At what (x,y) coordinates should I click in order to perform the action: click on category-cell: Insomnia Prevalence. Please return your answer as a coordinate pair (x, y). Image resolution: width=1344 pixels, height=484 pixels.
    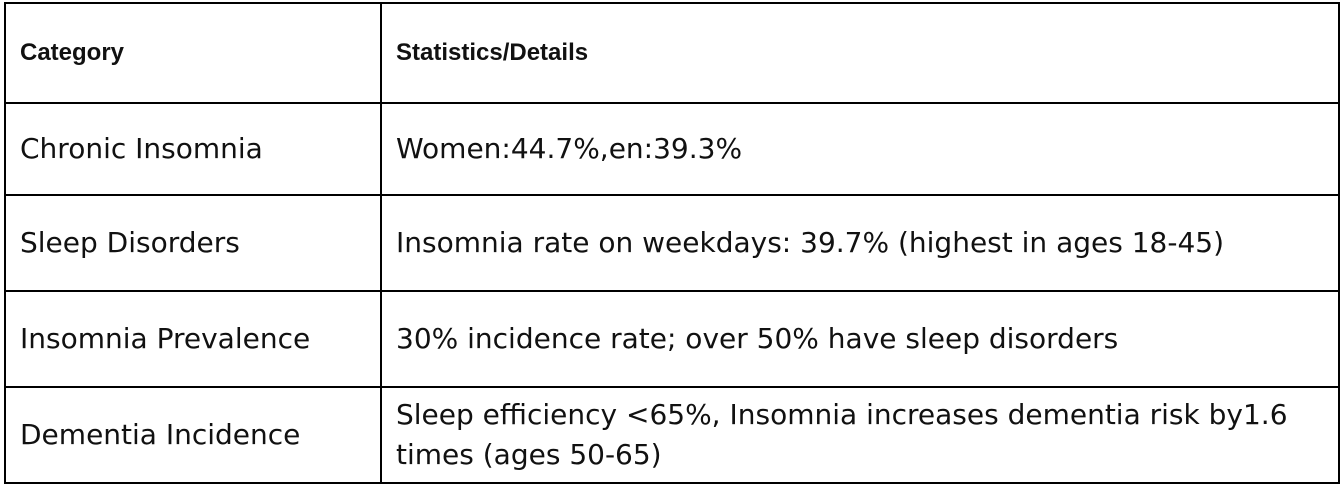
    Looking at the image, I should click on (193, 339).